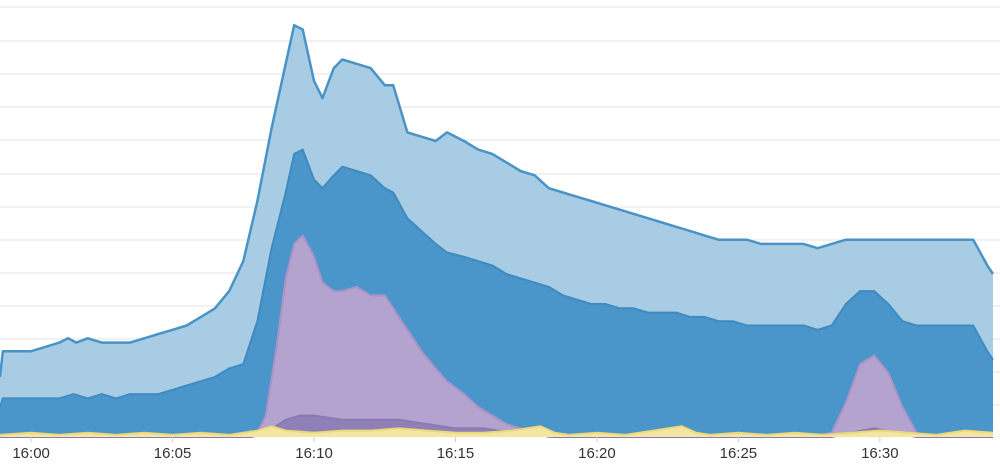 The image size is (1000, 468). I want to click on series-3-line, so click(496, 426).